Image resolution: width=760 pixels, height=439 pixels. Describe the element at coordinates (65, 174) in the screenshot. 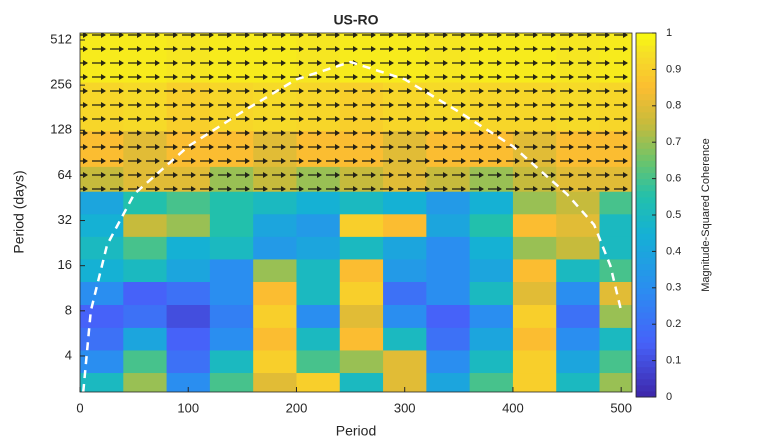

I see `y-tick-label: 64` at that location.